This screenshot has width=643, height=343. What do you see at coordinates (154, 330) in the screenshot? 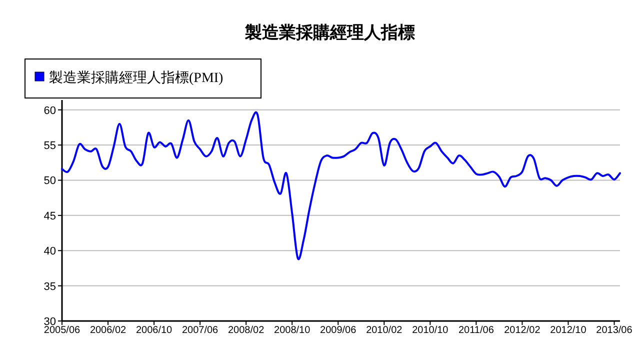
I see `x-tick-label: 2006/10` at bounding box center [154, 330].